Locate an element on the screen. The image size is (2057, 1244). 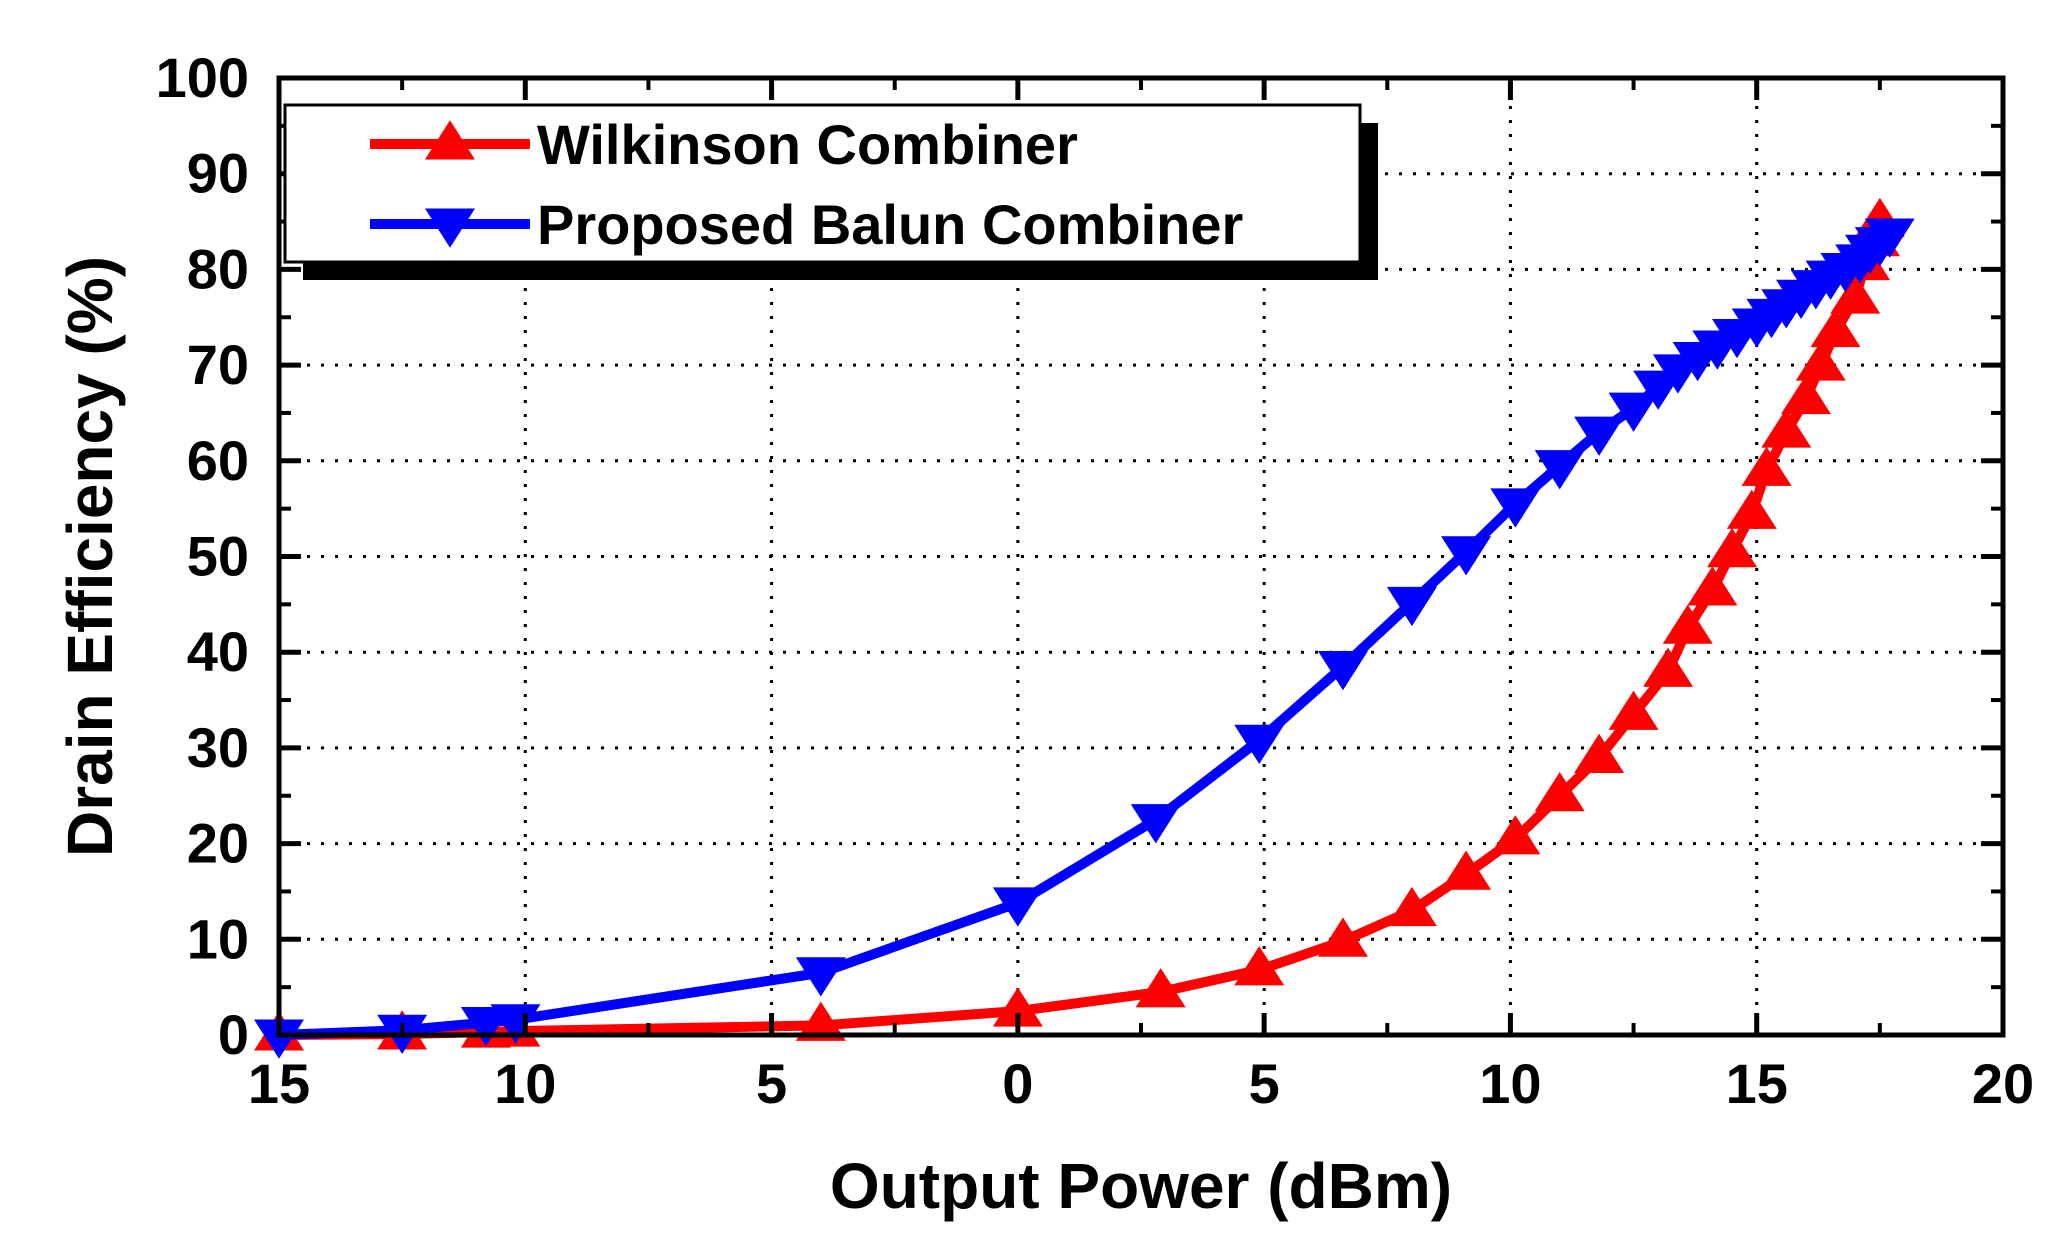
legend-label: Wilkinson Combiner is located at coordinates (807, 144).